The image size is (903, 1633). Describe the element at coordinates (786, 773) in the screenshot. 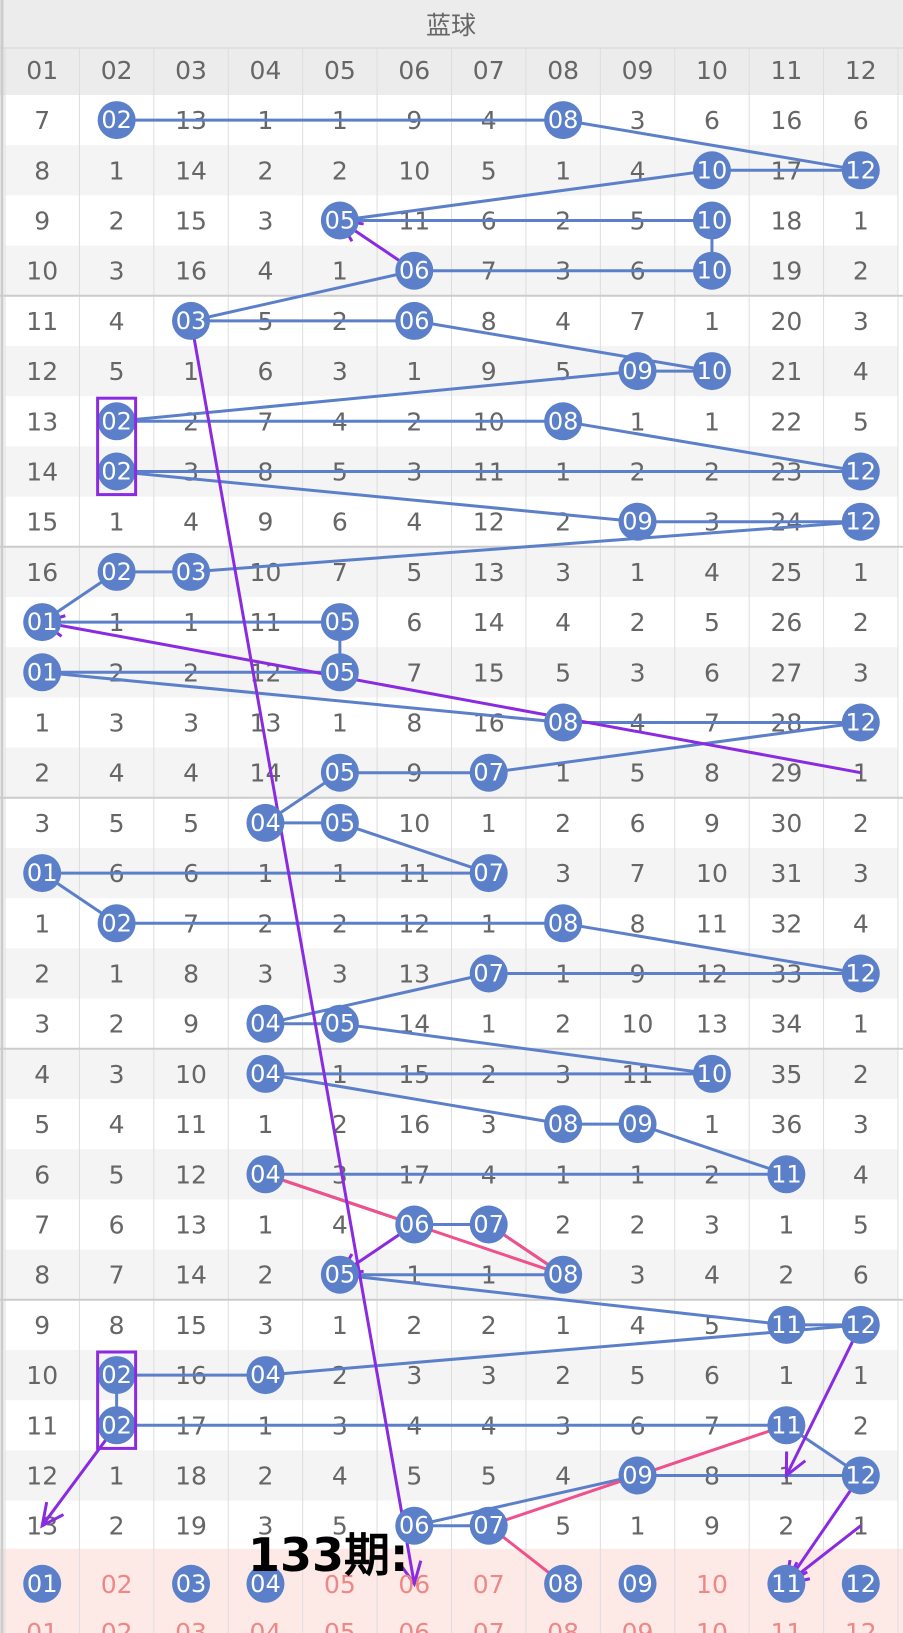

I see `table-cell: 29` at that location.